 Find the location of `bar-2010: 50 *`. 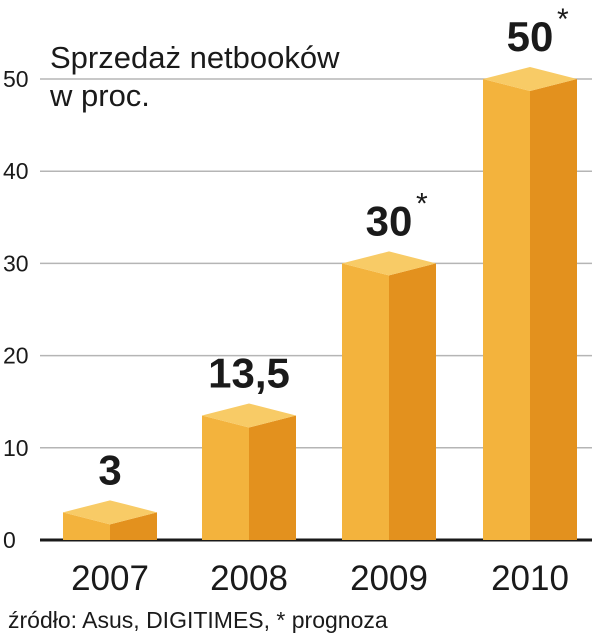

bar-2010: 50 * is located at coordinates (530, 271).